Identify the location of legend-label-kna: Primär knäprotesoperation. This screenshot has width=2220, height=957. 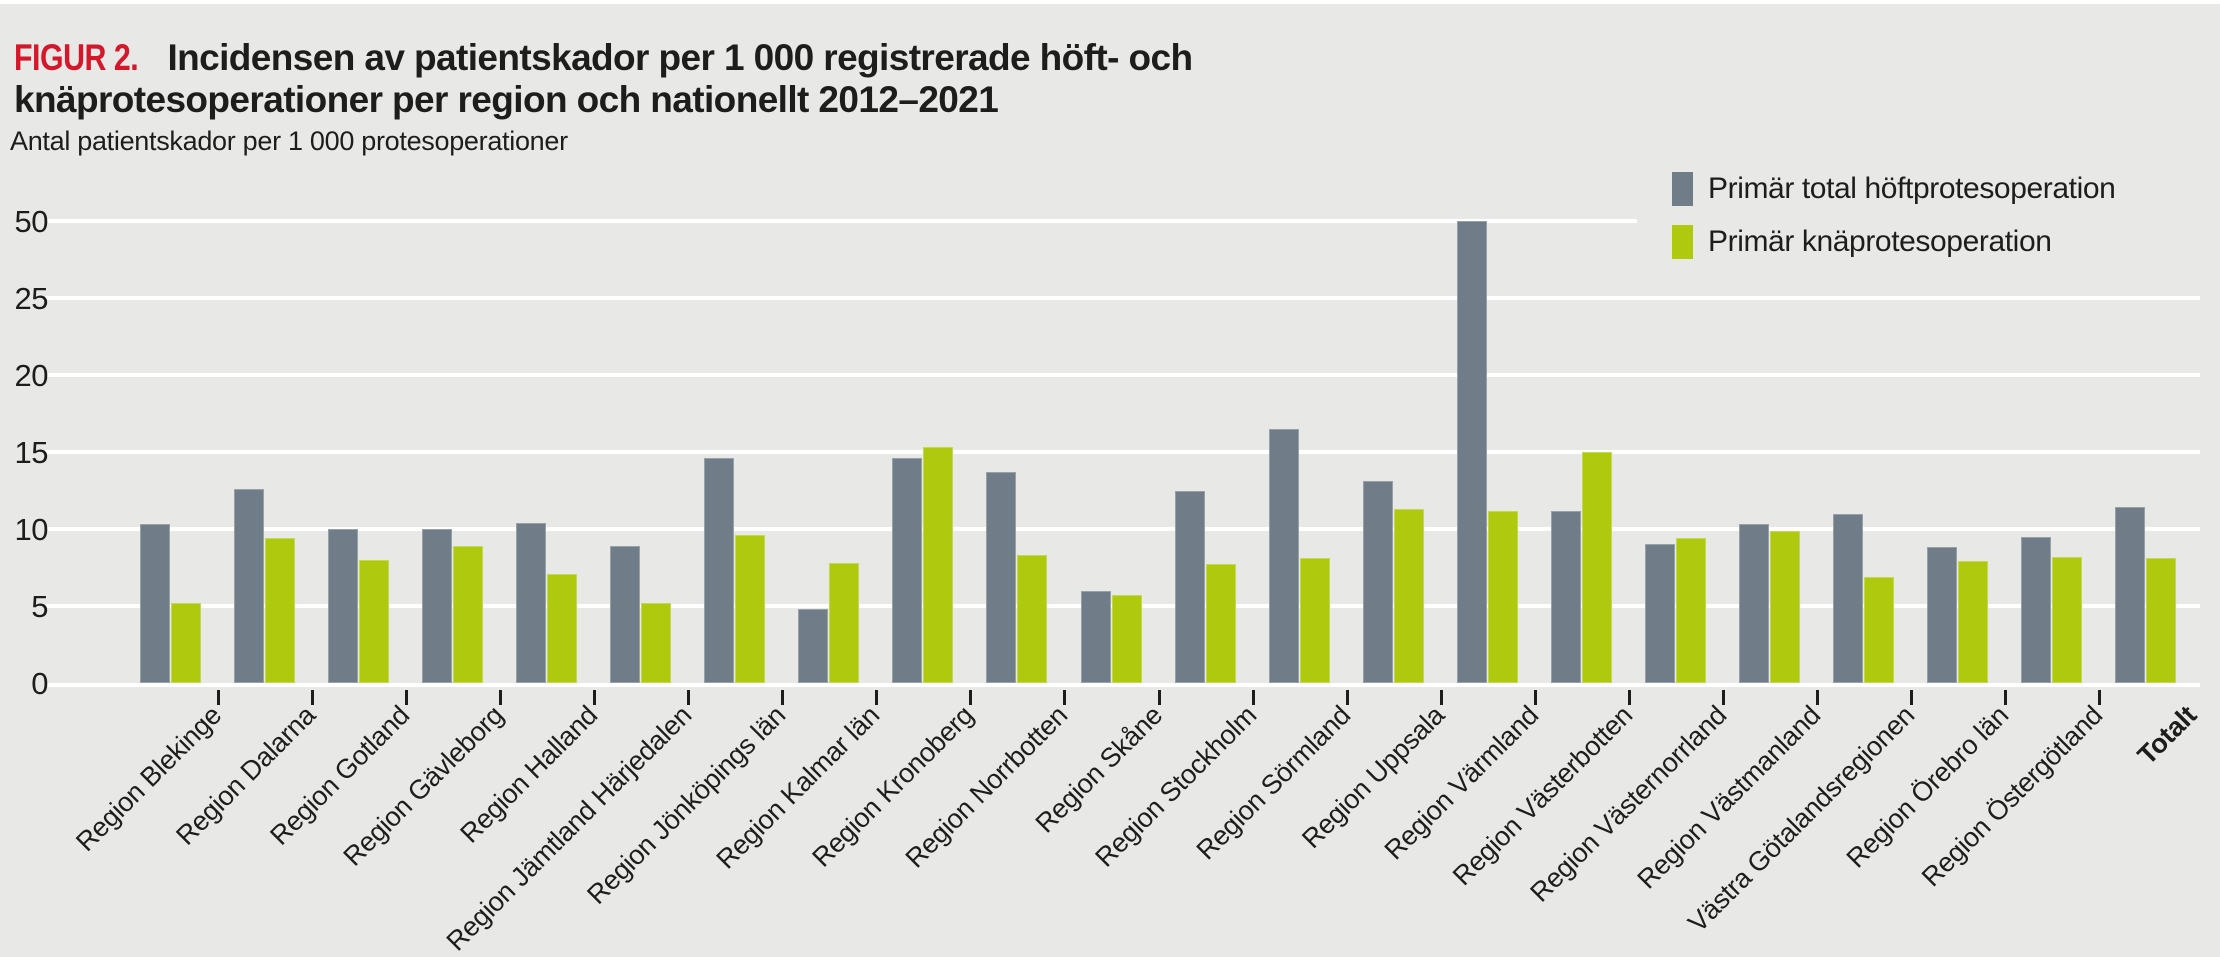
(1880, 241).